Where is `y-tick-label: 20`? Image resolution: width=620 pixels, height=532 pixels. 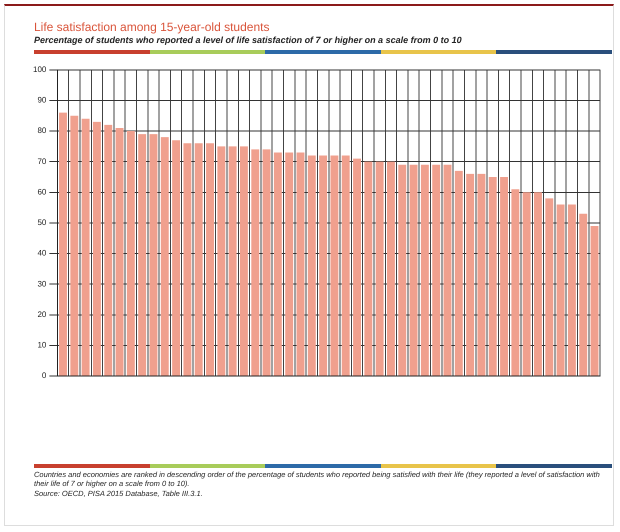
y-tick-label: 20 is located at coordinates (42, 314).